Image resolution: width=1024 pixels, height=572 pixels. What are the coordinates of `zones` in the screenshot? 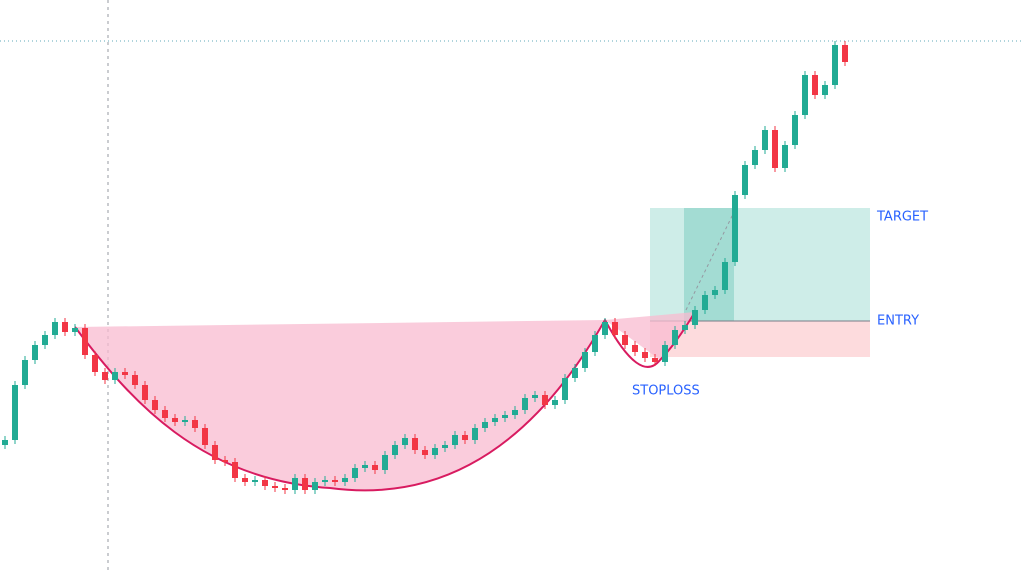 It's located at (760, 282).